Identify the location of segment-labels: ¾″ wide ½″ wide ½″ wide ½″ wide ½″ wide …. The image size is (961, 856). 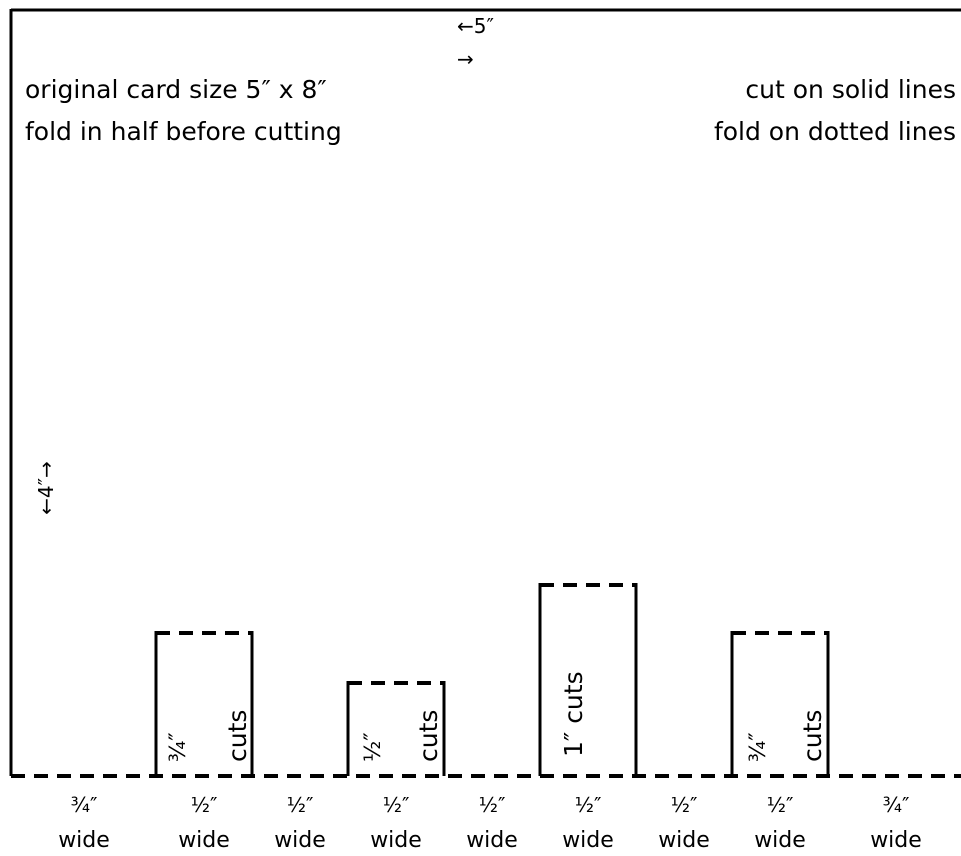
(490, 823).